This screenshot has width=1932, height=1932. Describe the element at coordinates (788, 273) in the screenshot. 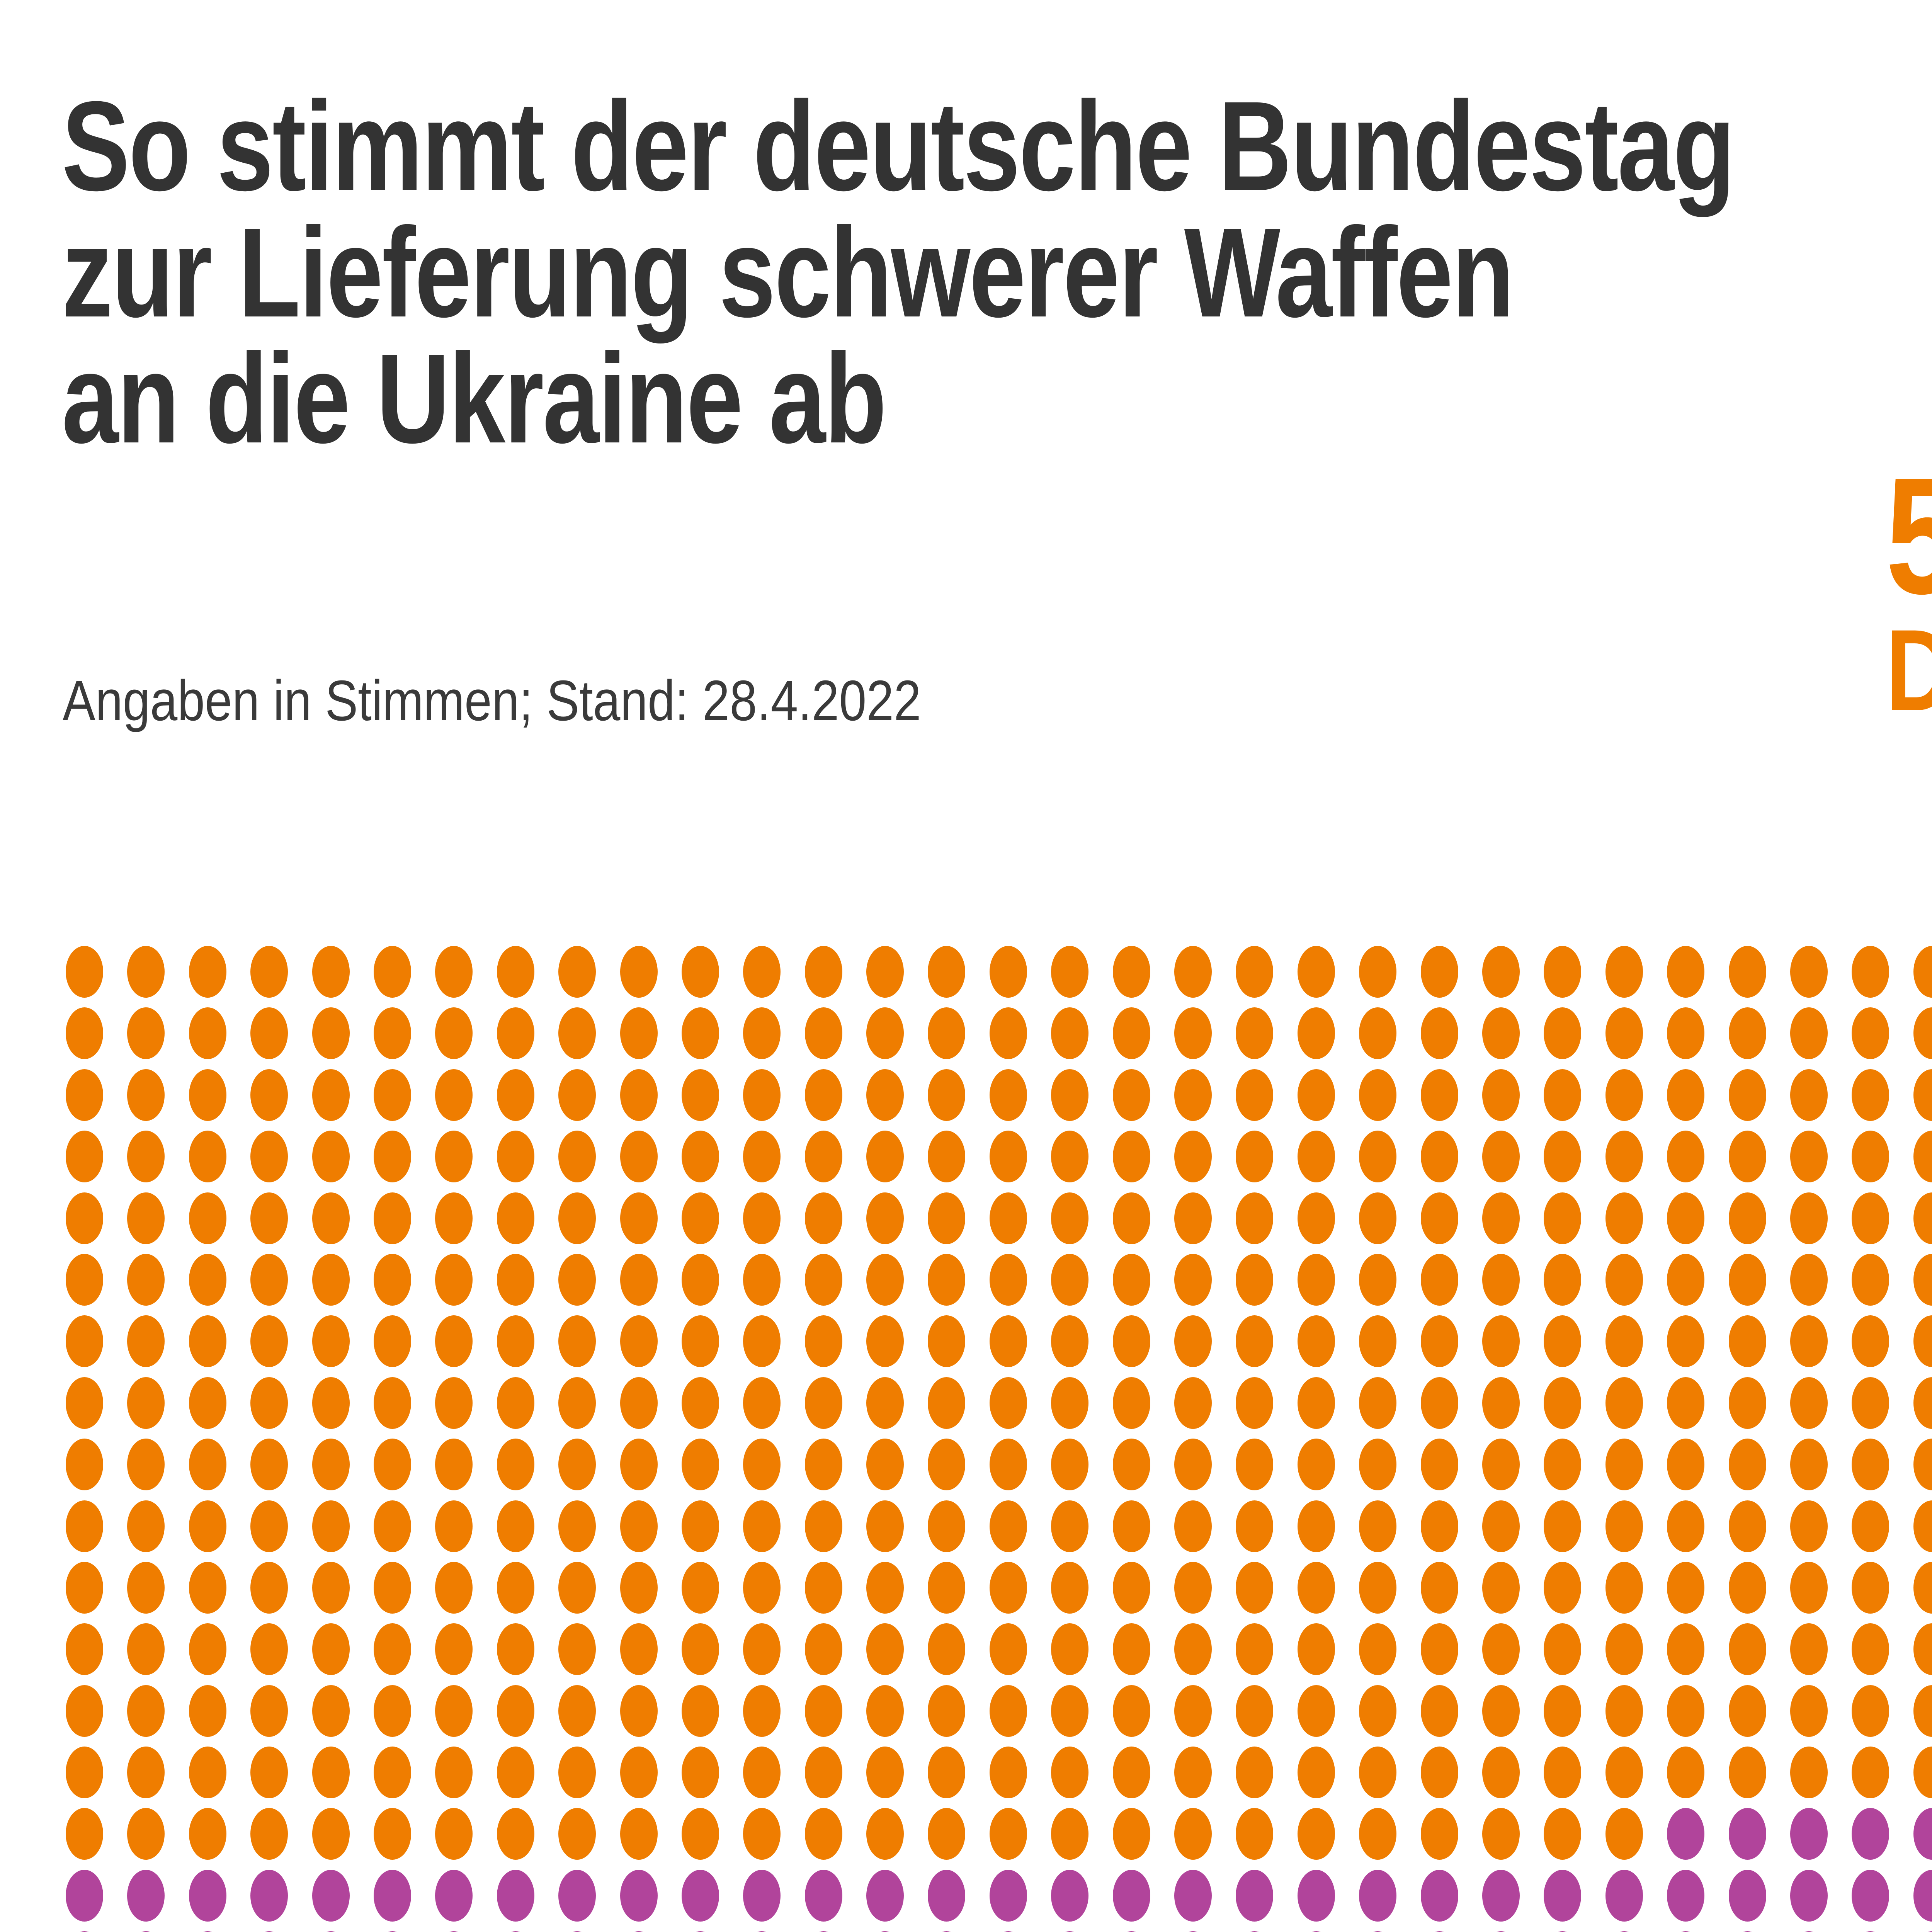

I see `page-title-line-2: zur Lieferung schwerer Waffen` at that location.